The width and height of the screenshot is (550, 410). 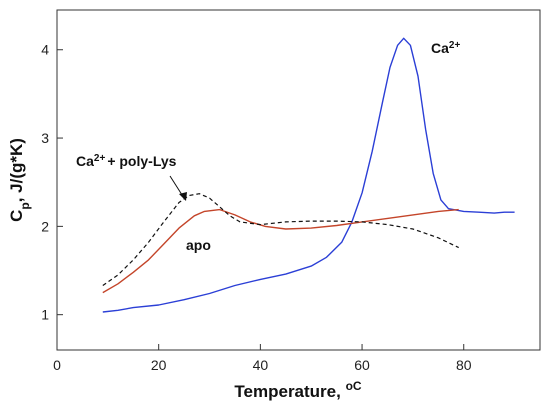 What do you see at coordinates (126, 161) in the screenshot?
I see `annotation-polylys: Ca2+ + poly-Lys` at bounding box center [126, 161].